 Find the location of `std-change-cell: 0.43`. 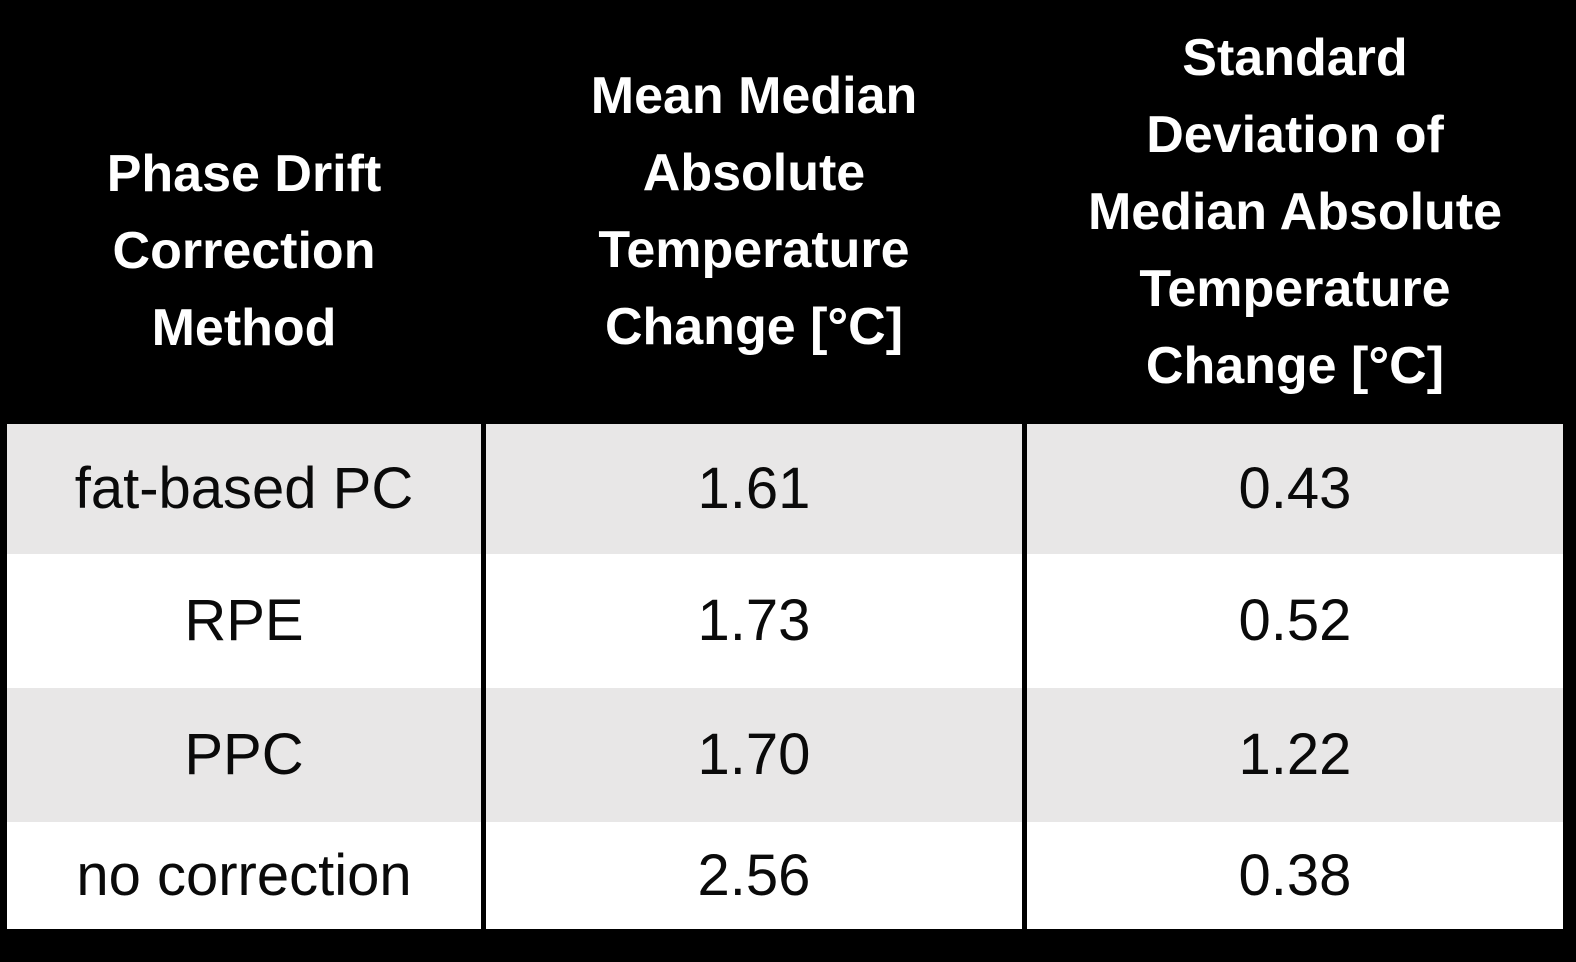

std-change-cell: 0.43 is located at coordinates (1292, 489).